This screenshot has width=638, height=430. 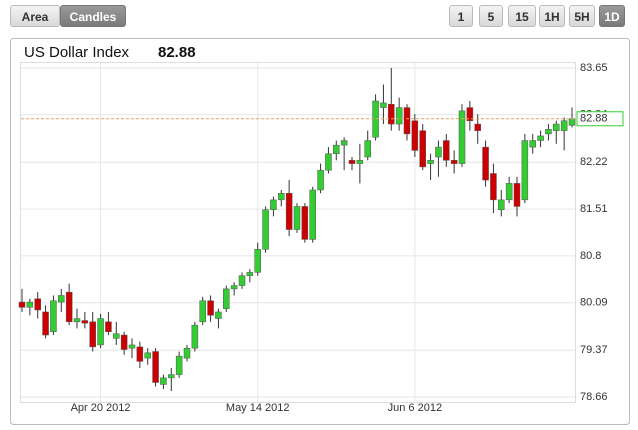 What do you see at coordinates (258, 408) in the screenshot?
I see `x-tick-label: May 14 2012` at bounding box center [258, 408].